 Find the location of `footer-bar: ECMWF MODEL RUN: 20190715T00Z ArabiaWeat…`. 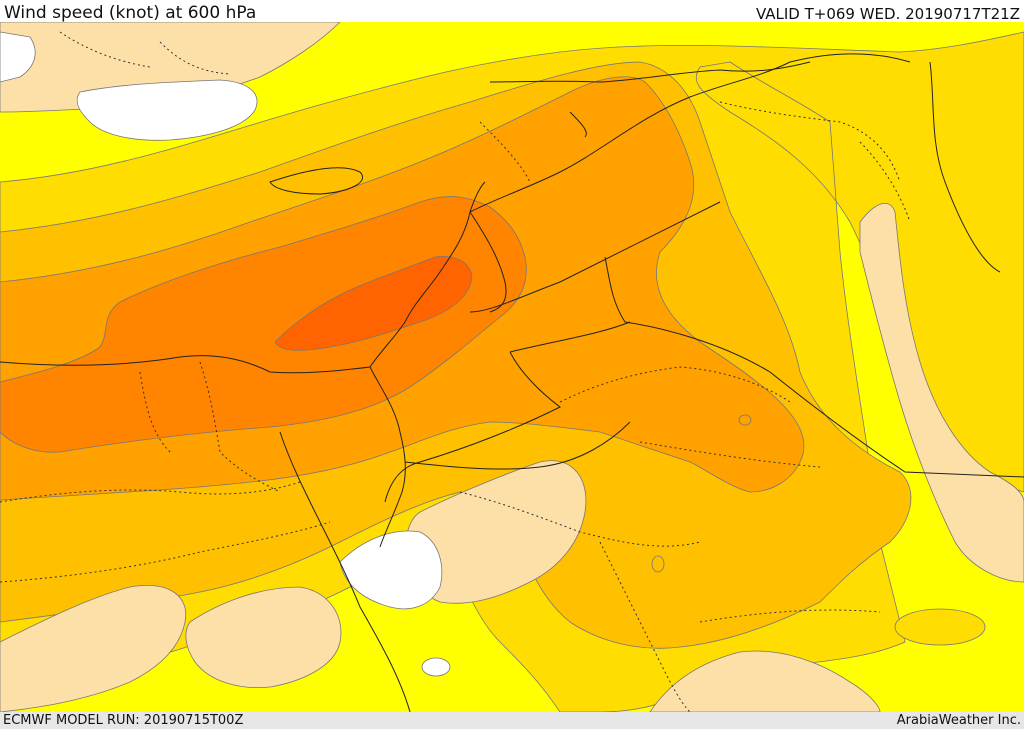

footer-bar: ECMWF MODEL RUN: 20190715T00Z ArabiaWeat… is located at coordinates (512, 720).